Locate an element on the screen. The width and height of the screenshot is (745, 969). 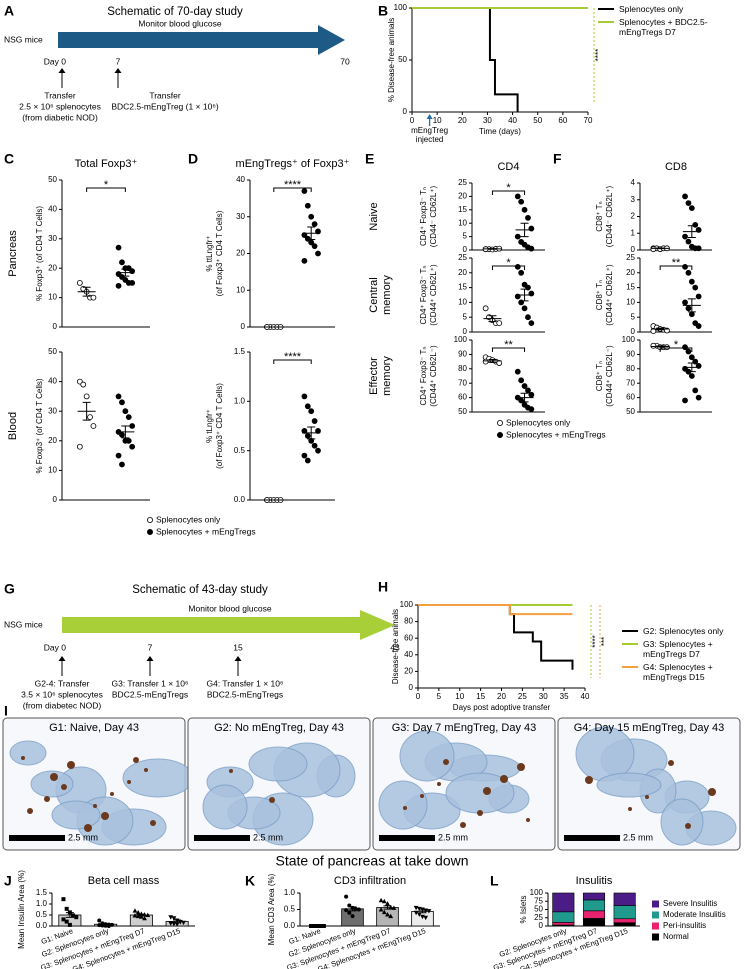
y-tick-label: 10 is located at coordinates (240, 289).